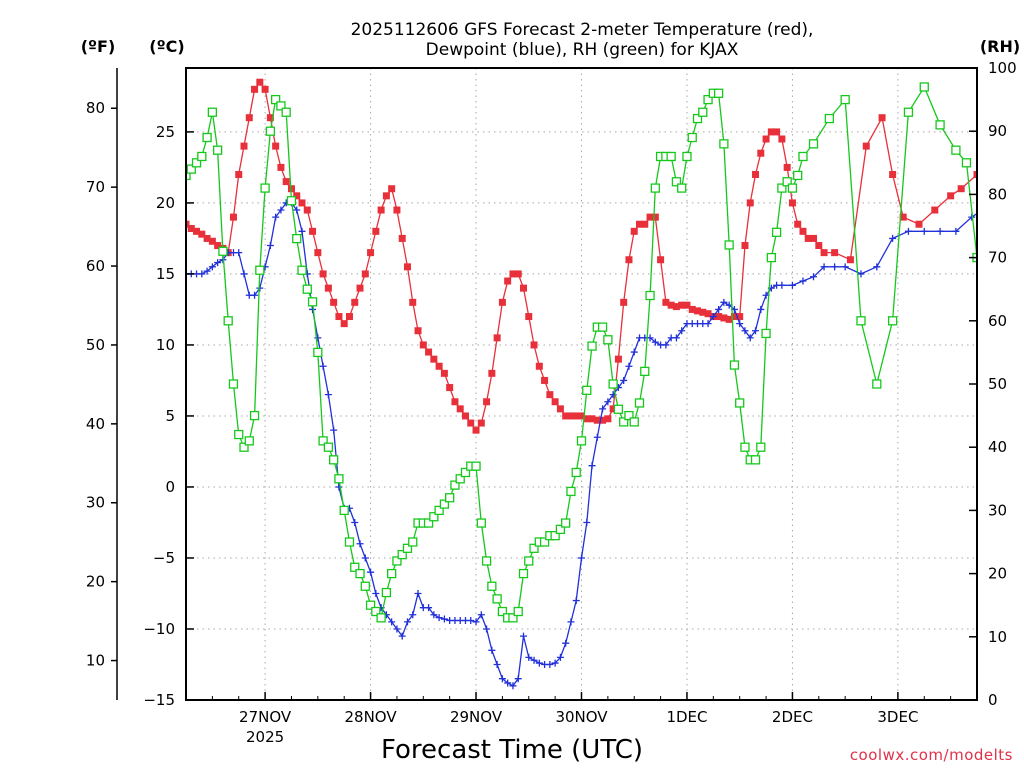  Describe the element at coordinates (265, 717) in the screenshot. I see `x-tick-label: 27NOV` at that location.